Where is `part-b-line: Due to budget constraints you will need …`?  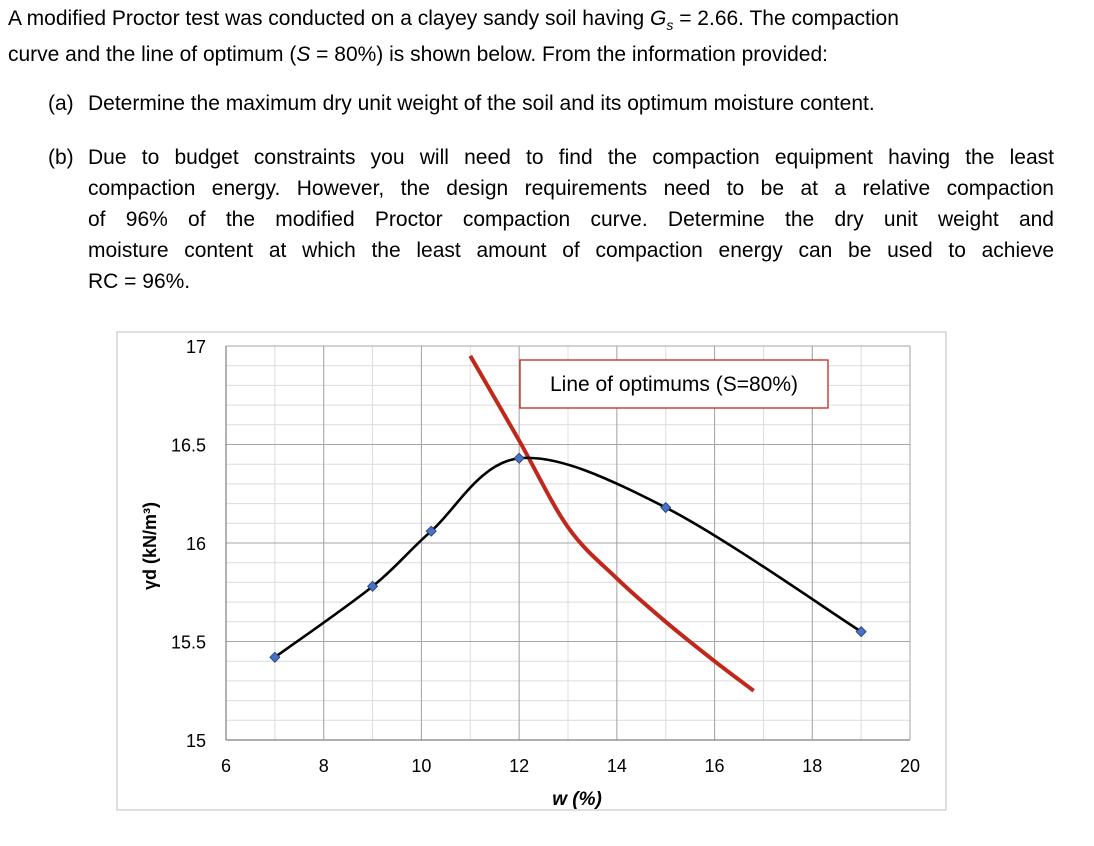
part-b-line: Due to budget constraints you will need … is located at coordinates (571, 157).